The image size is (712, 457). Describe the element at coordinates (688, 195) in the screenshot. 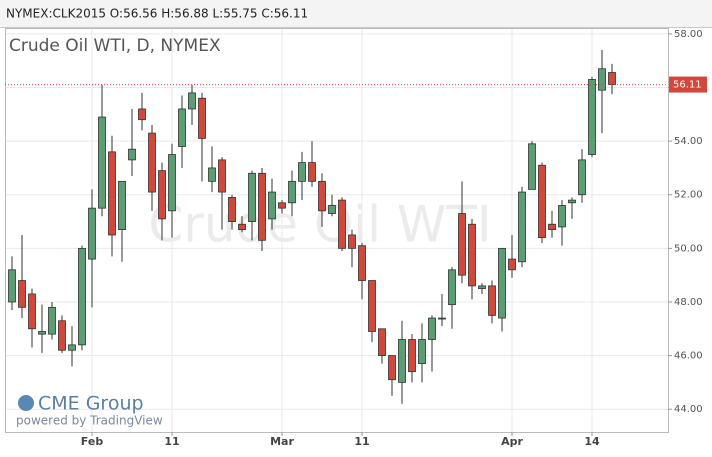

I see `y-tick-label: 52.00` at that location.